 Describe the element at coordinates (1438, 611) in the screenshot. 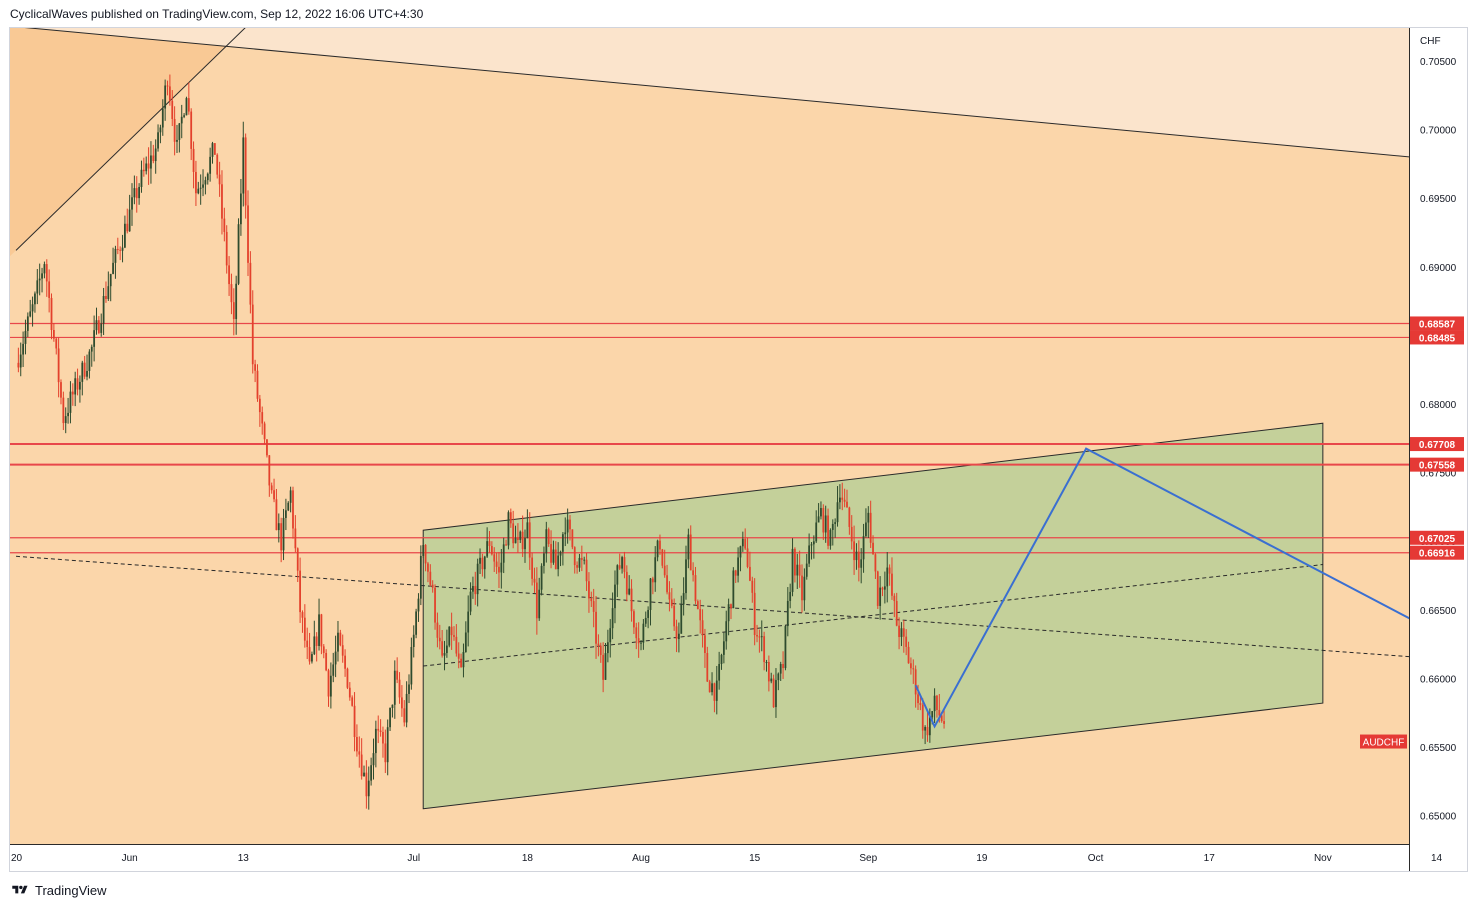

I see `price-tick-label: 0.66500` at that location.